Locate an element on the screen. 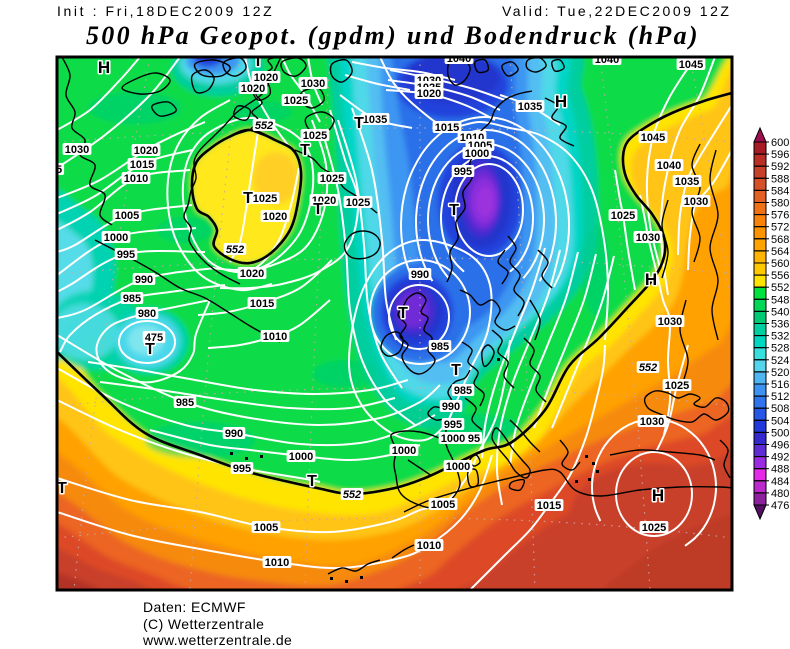 The width and height of the screenshot is (790, 649). svg-text: 588 is located at coordinates (780, 179).